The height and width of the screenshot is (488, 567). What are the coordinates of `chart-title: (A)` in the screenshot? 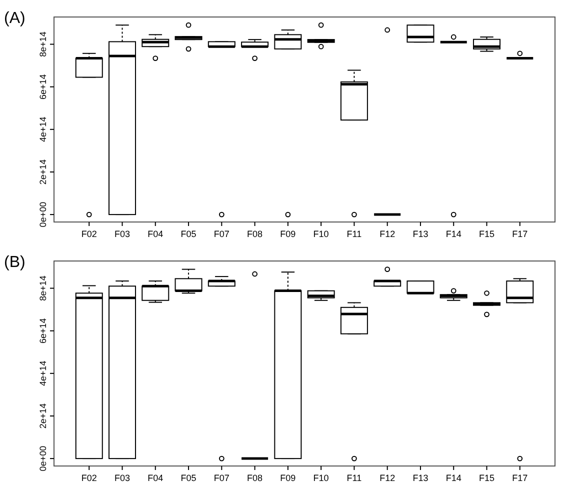 It's located at (15, 18).